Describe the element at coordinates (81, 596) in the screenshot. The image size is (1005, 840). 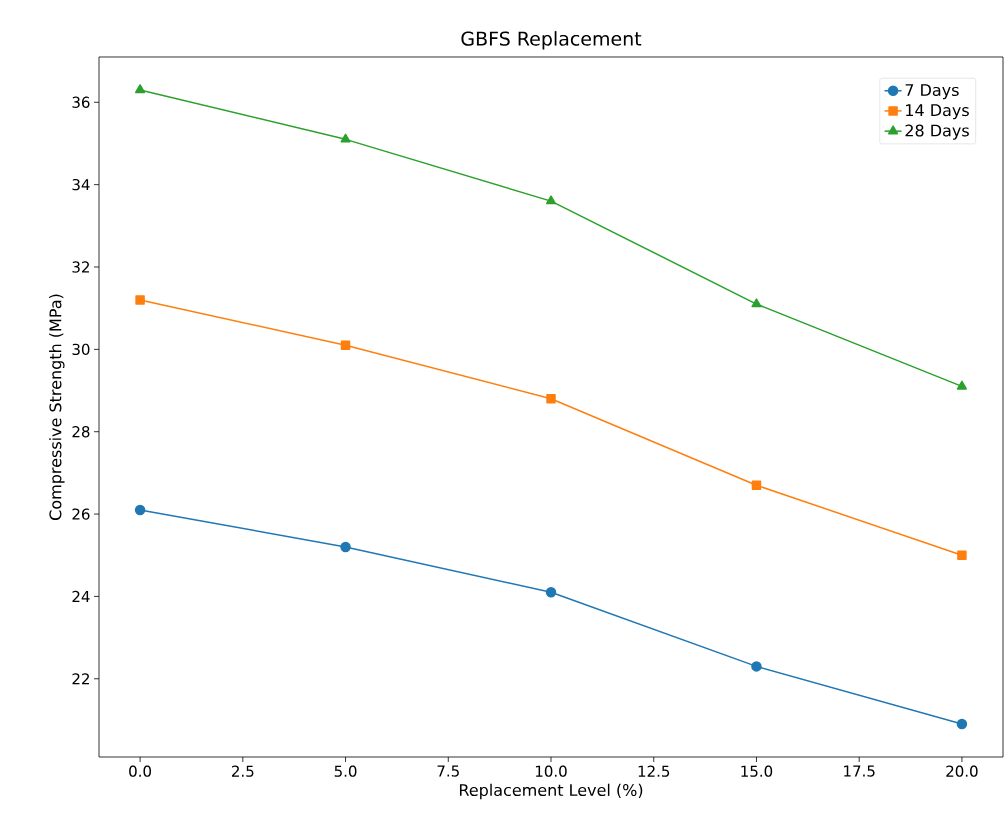
I see `y-tick-label: 24` at that location.